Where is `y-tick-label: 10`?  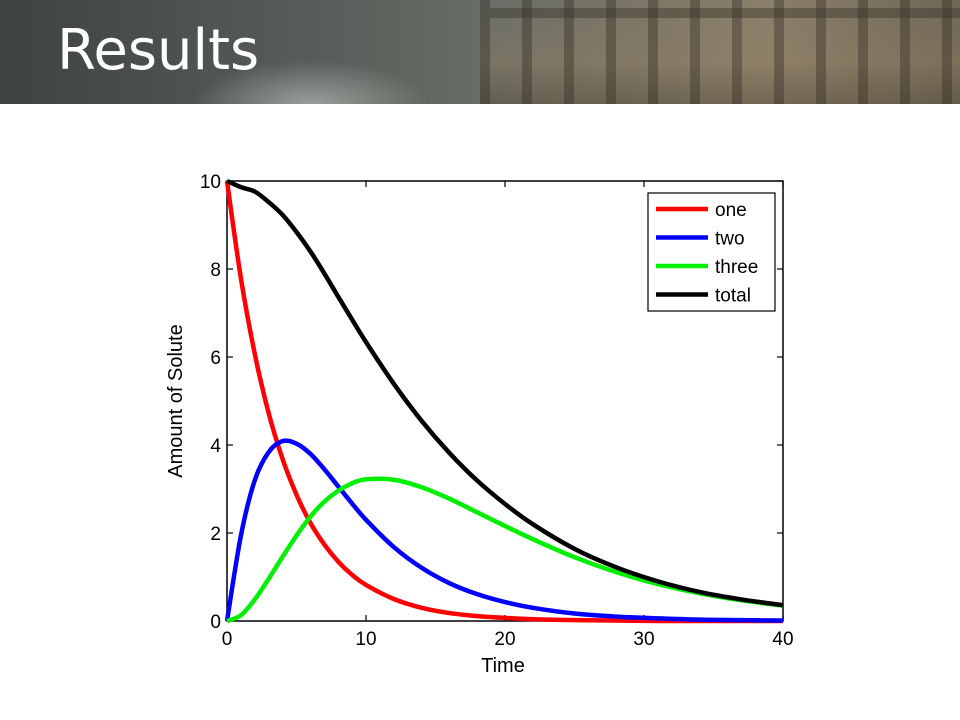
y-tick-label: 10 is located at coordinates (210, 182).